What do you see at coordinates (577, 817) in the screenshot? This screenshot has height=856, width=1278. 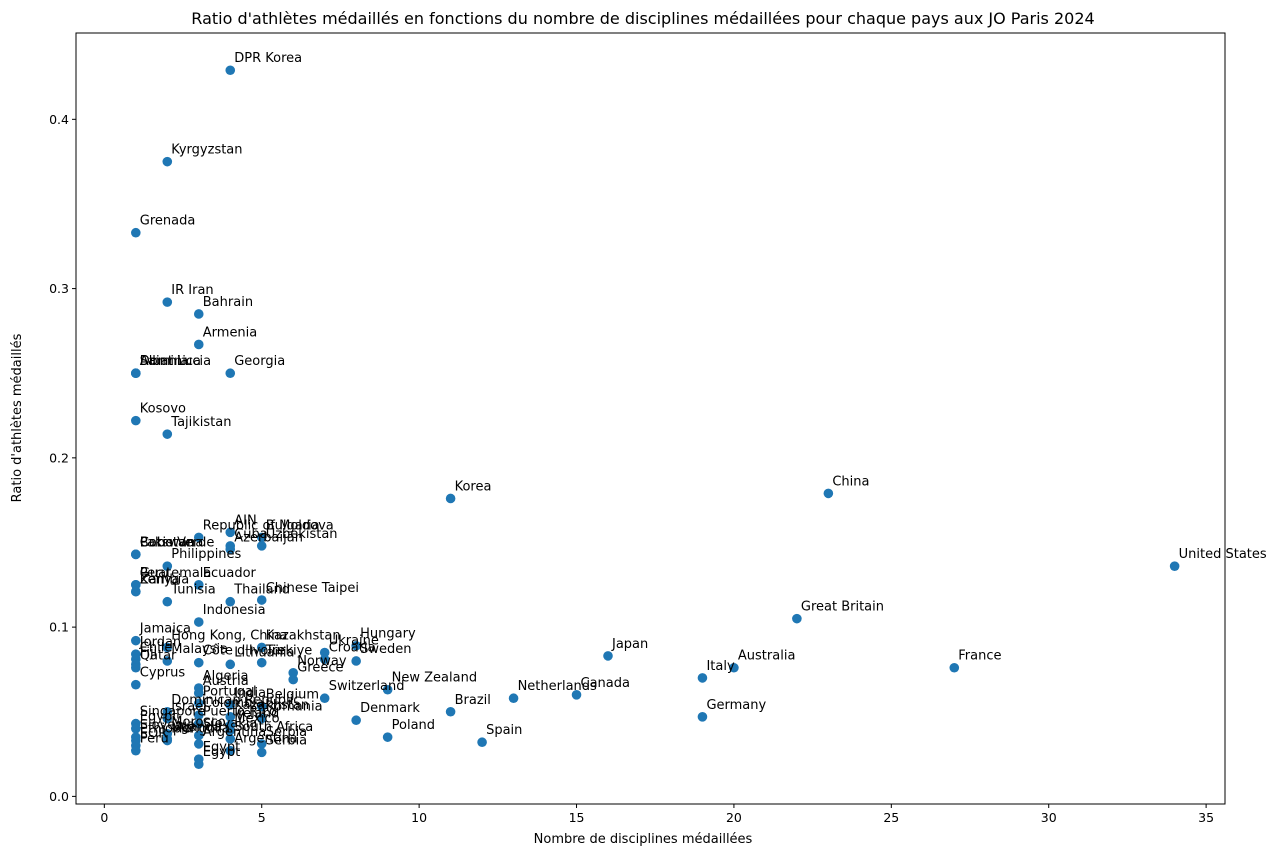 I see `x-tick-label: 15` at bounding box center [577, 817].